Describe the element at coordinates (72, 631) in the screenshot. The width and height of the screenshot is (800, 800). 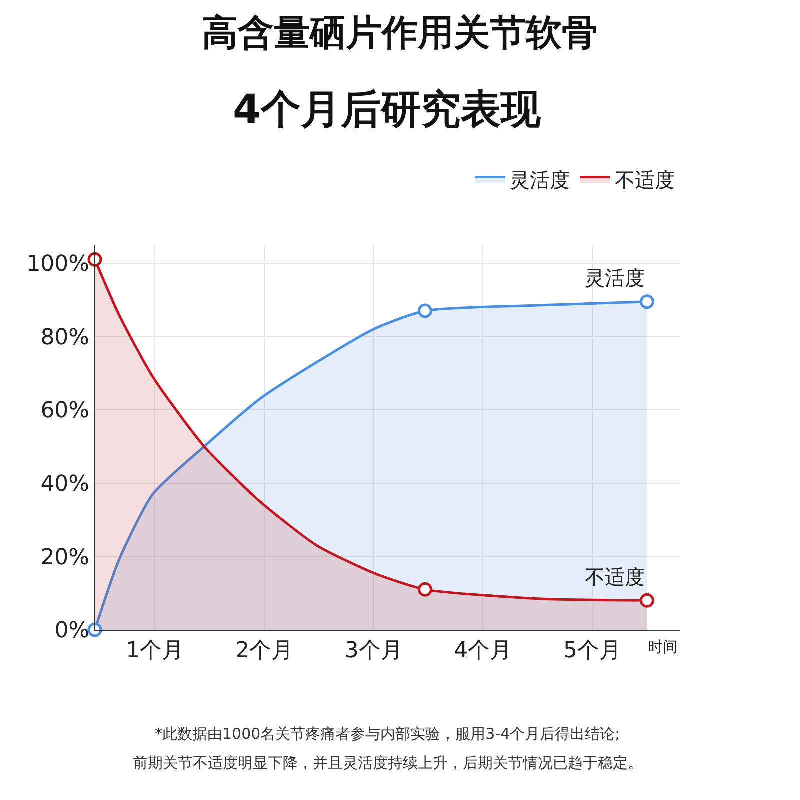
I see `y-tick-label: 0%` at that location.